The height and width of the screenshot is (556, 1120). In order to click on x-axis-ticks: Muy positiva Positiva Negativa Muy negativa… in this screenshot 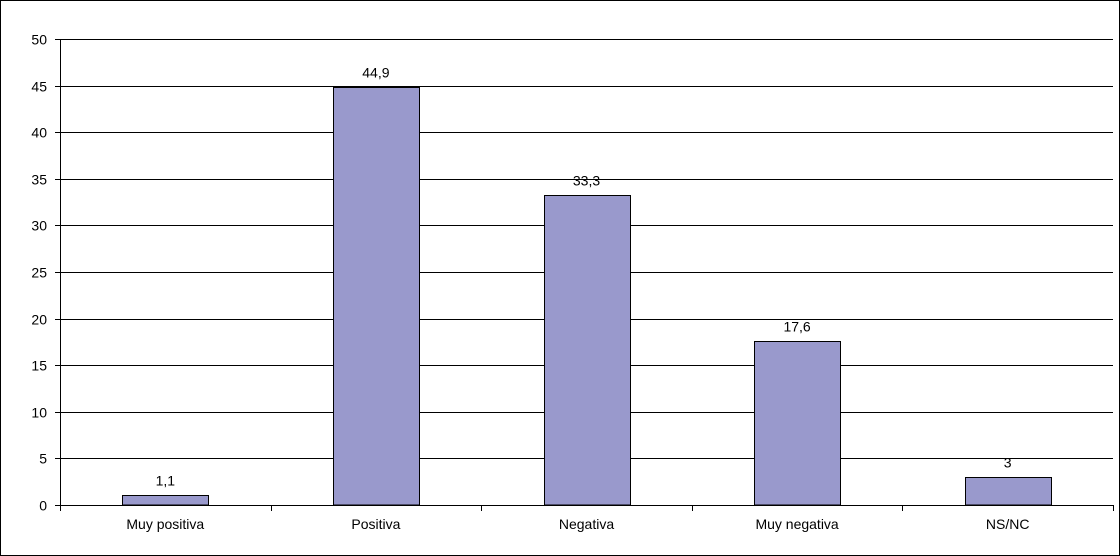, I will do `click(587, 518)`.